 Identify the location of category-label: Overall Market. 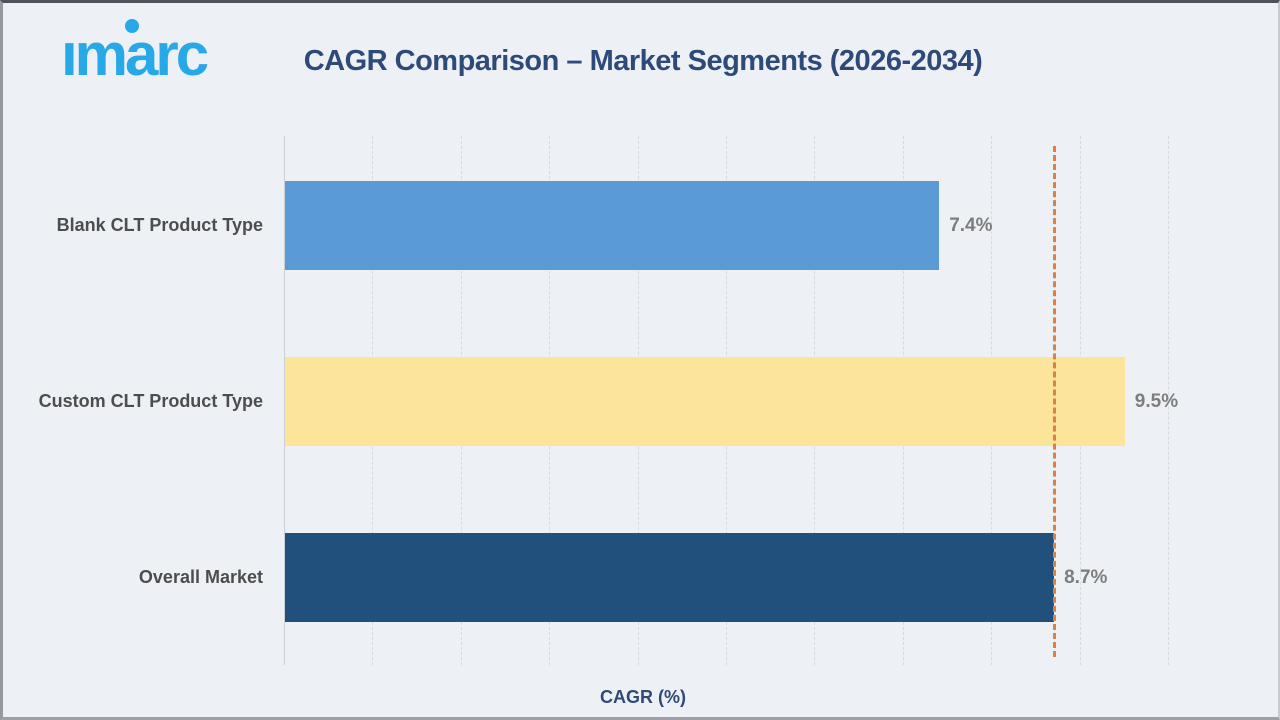
(200, 577).